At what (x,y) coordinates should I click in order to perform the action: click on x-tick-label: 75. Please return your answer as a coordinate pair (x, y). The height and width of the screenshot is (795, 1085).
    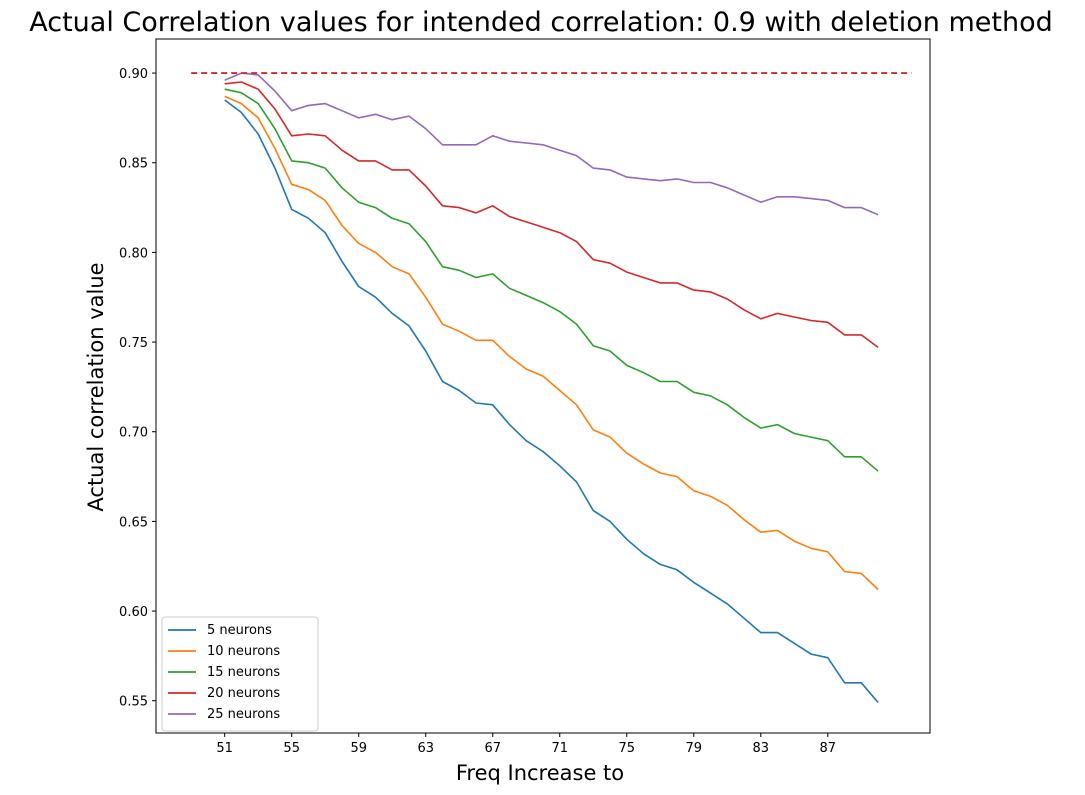
    Looking at the image, I should click on (626, 748).